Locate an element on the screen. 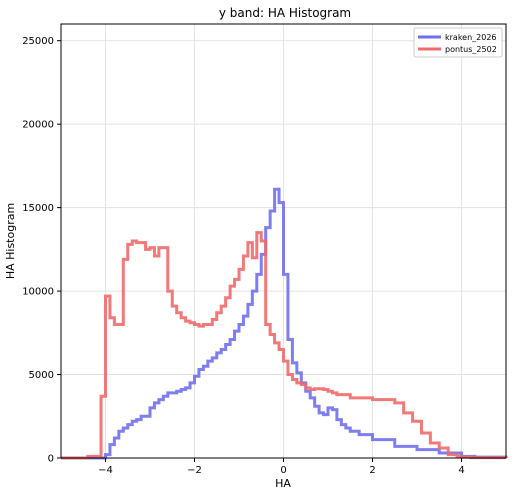 This screenshot has width=517, height=496. legend-label-pontus_2502: pontus_2502 is located at coordinates (471, 49).